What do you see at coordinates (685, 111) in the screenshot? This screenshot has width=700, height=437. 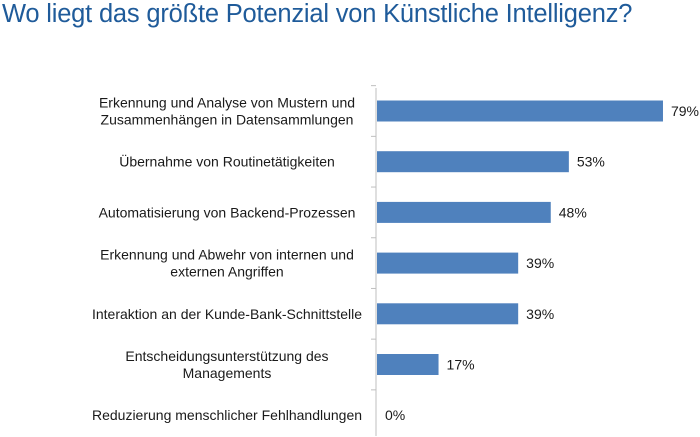 I see `data-label: 79%` at bounding box center [685, 111].